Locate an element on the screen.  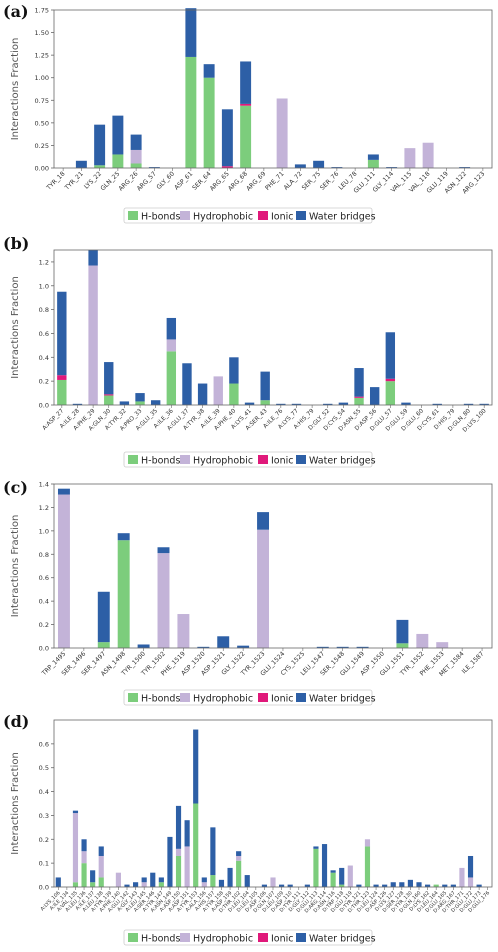
y-tick-label: 1.0 is located at coordinates (44, 286).